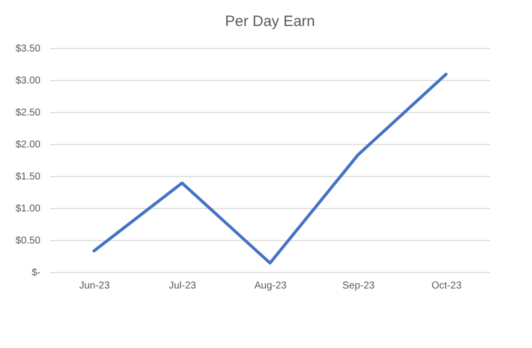  Describe the element at coordinates (28, 113) in the screenshot. I see `y-tick-label: $2.50` at that location.